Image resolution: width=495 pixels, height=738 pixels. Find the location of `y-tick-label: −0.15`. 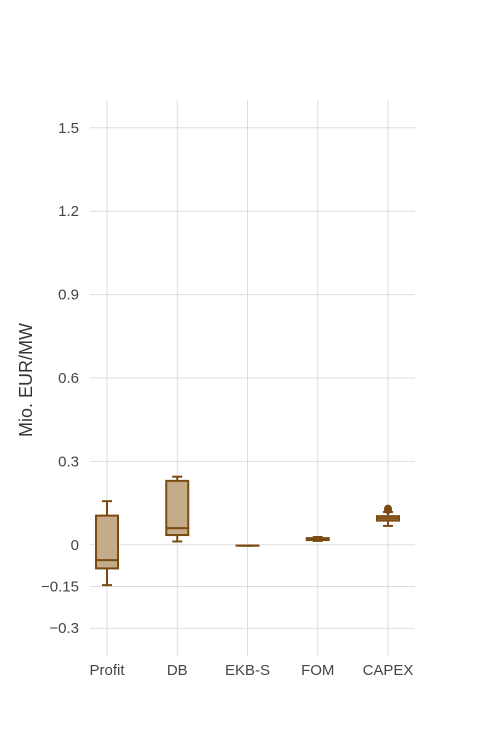

y-tick-label: −0.15 is located at coordinates (60, 587).